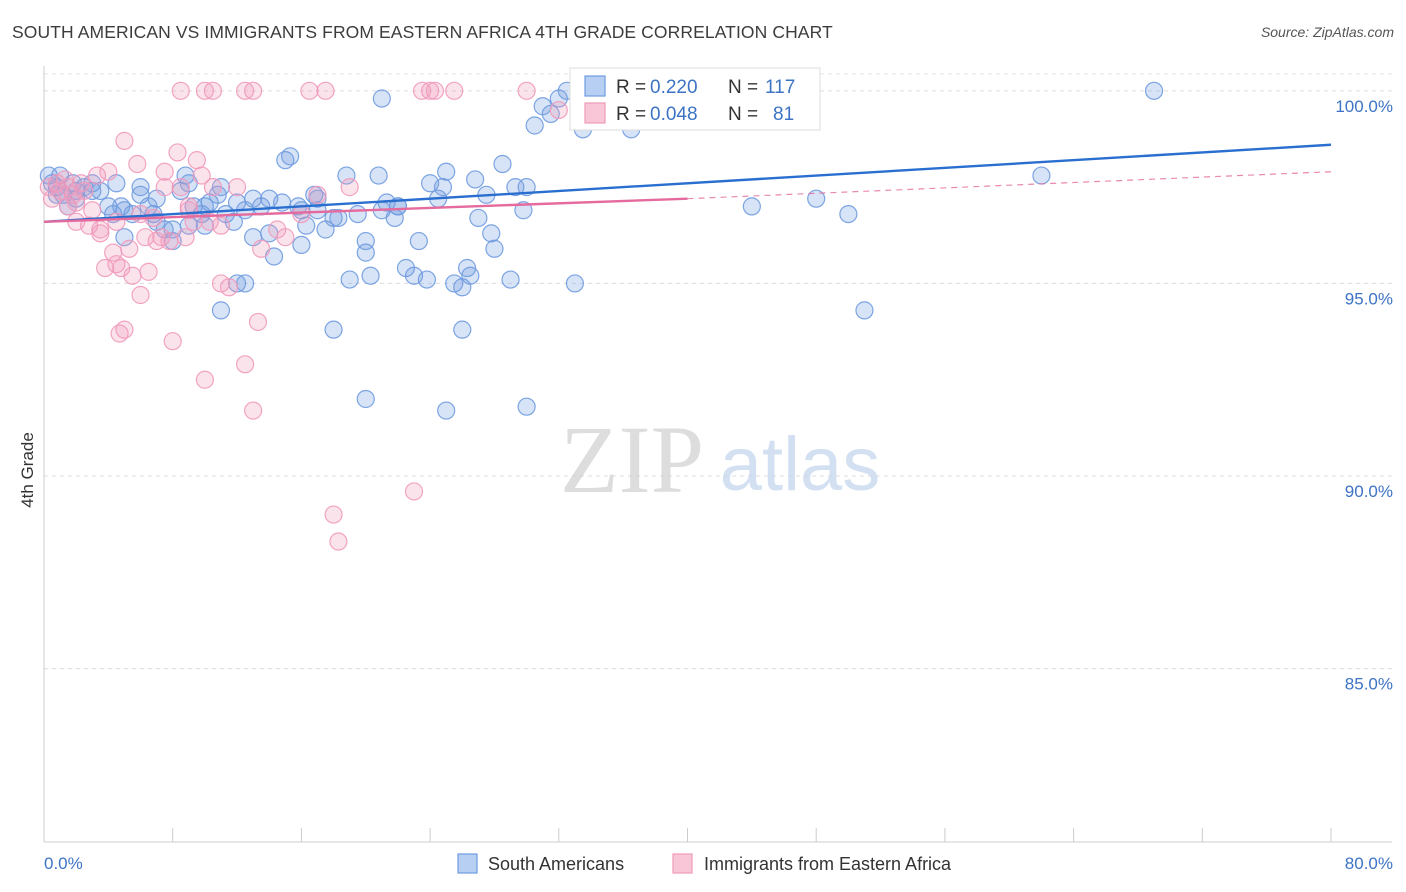 This screenshot has height=892, width=1406. Describe the element at coordinates (631, 87) in the screenshot. I see `legend-r-label-1: R =` at that location.